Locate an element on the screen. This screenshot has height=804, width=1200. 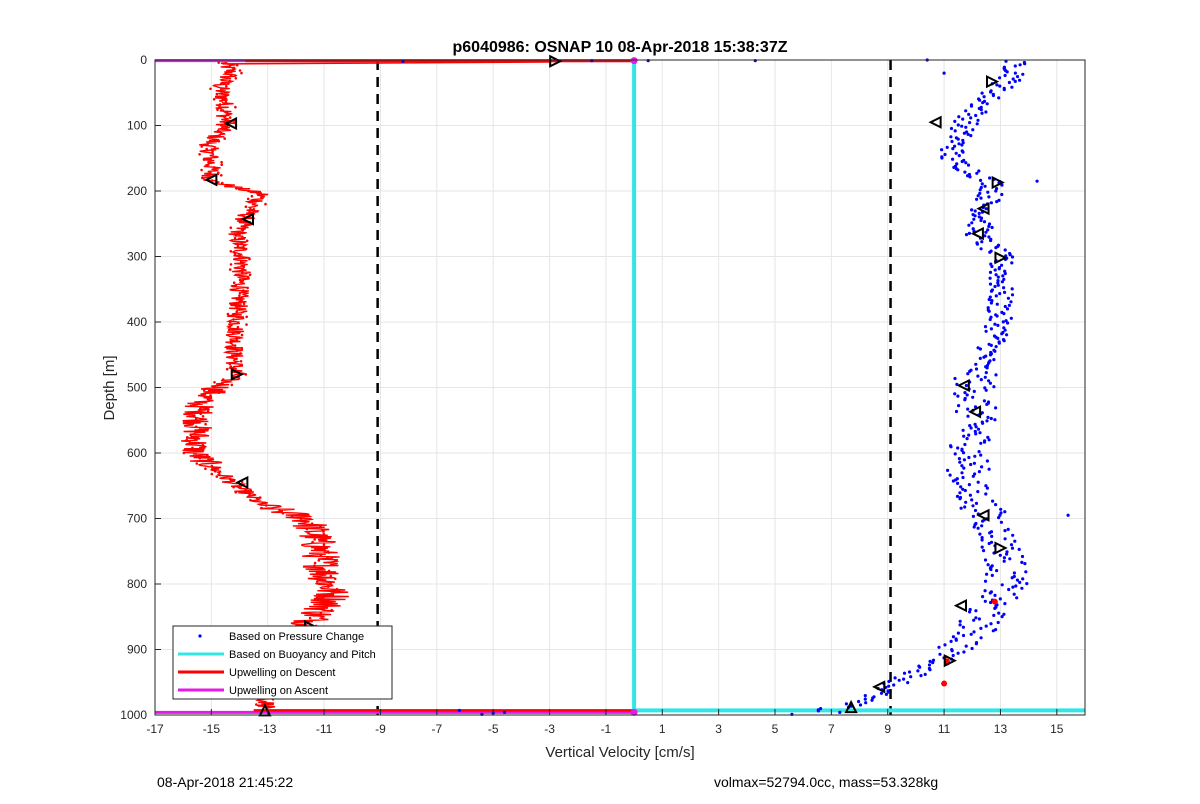
x-tick-label: -5 is located at coordinates (493, 729).